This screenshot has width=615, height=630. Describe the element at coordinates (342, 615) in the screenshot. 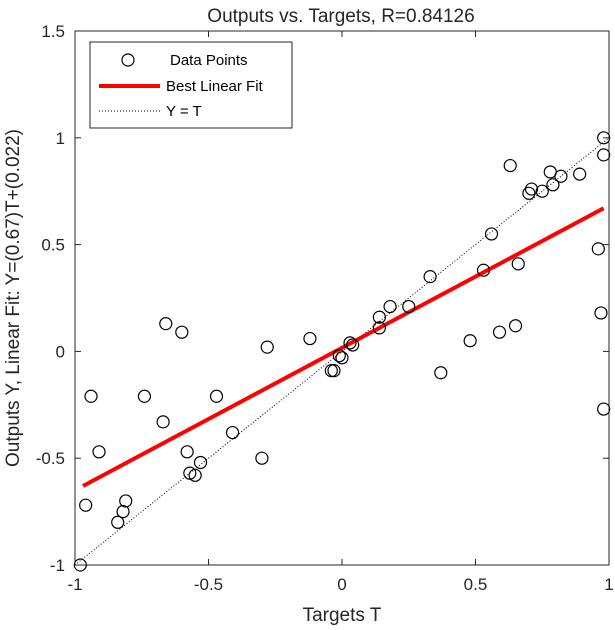

I see `x-axis-label: Targets T` at that location.